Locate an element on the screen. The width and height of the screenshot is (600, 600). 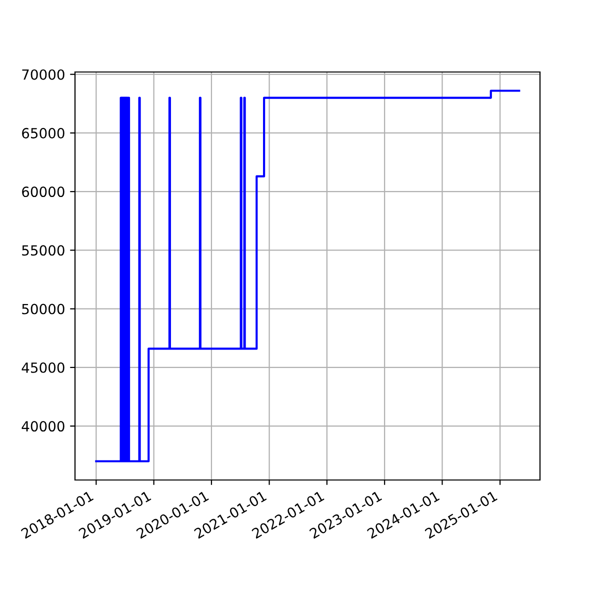
y-tick-label: 70000 is located at coordinates (43, 74).